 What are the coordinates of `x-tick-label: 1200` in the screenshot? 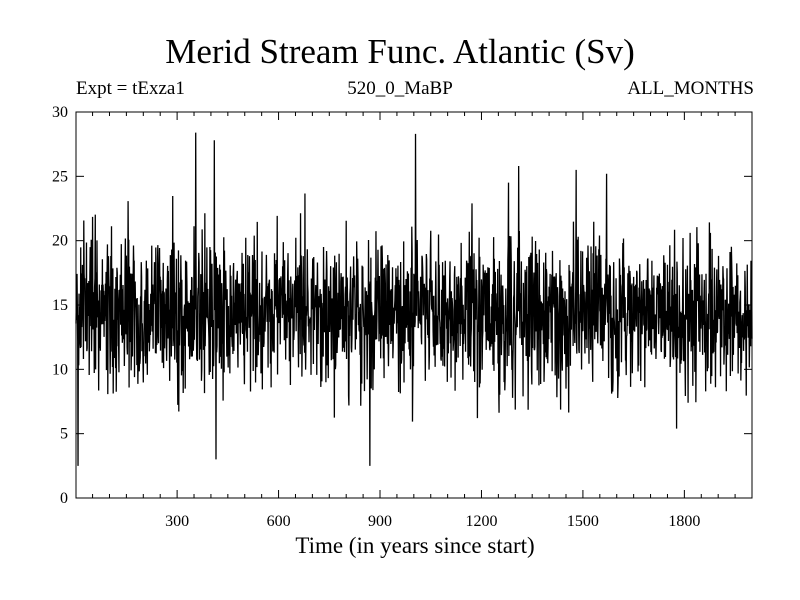 It's located at (481, 521).